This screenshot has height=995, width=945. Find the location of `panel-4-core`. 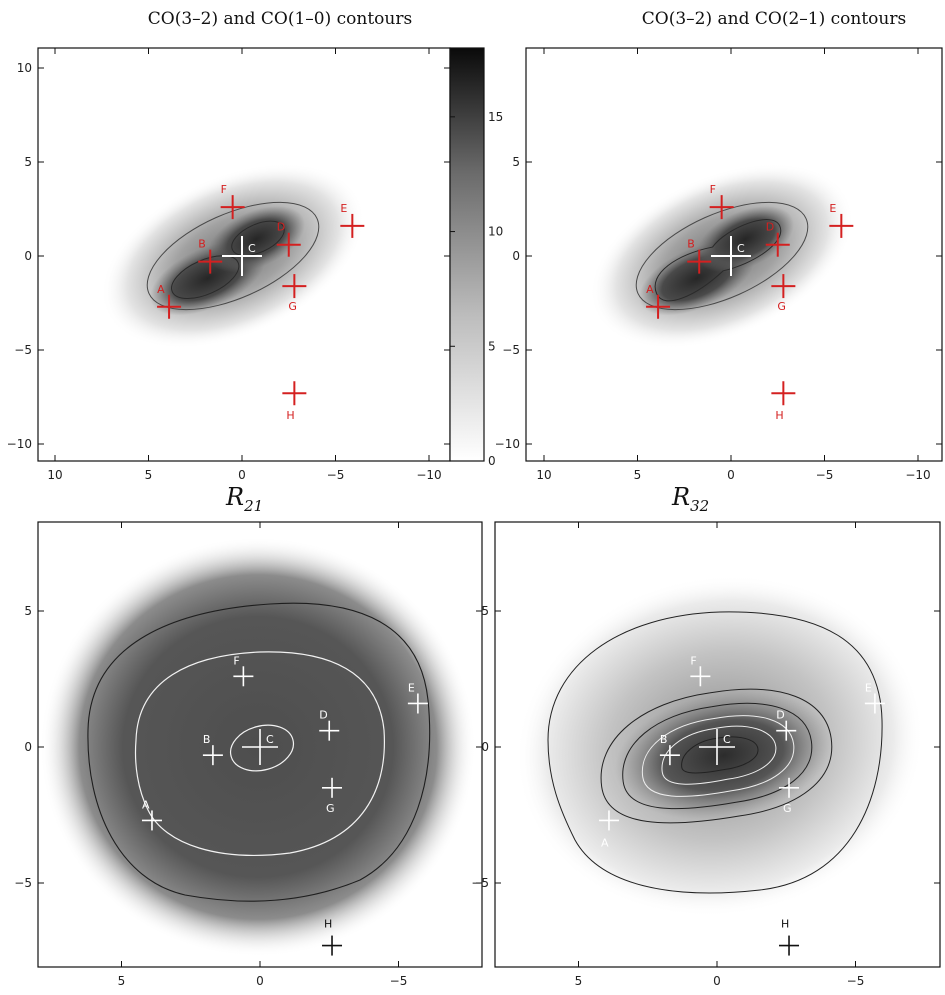

panel-4-core is located at coordinates (723, 755).